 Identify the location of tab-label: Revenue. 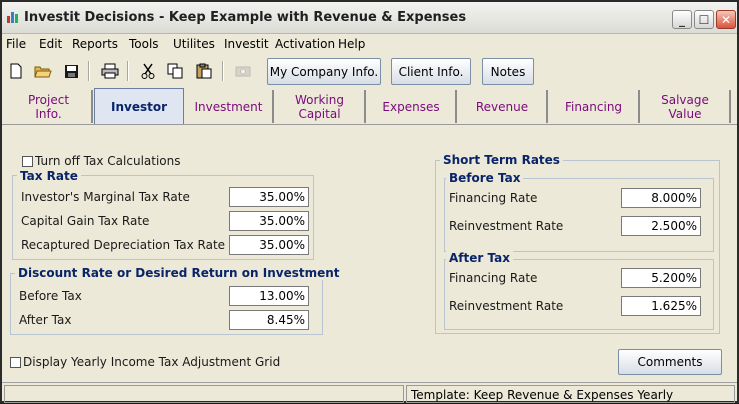
(502, 106).